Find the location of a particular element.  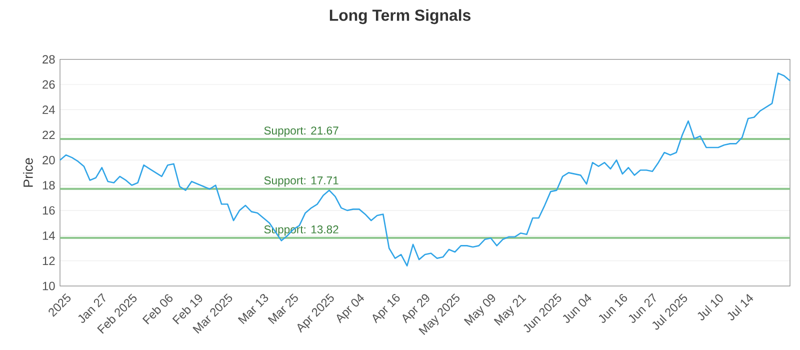

x-tick-label: Jan 27 is located at coordinates (92, 308).